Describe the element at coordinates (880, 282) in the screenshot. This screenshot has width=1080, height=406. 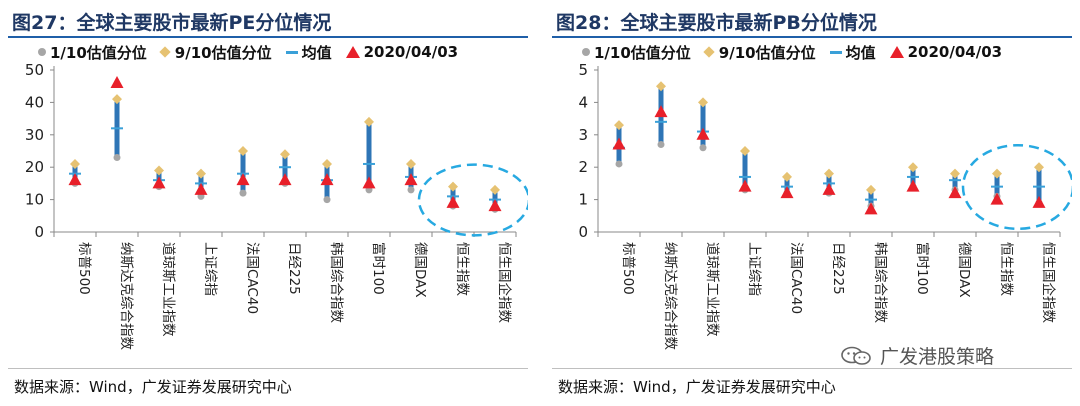
I see `pb-x-tick-label: 韩国综合指数` at that location.